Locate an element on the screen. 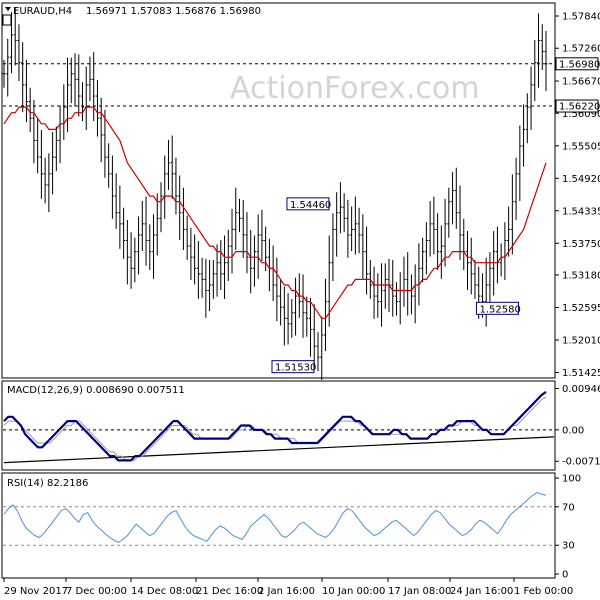  x-tick-label: 2 Jan 16:00 is located at coordinates (286, 591).